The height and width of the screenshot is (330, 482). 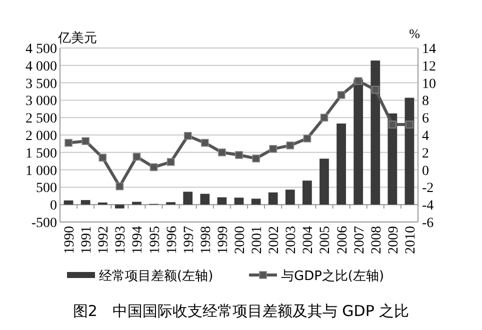 What do you see at coordinates (425, 119) in the screenshot?
I see `y2-tick-label: 6` at bounding box center [425, 119].